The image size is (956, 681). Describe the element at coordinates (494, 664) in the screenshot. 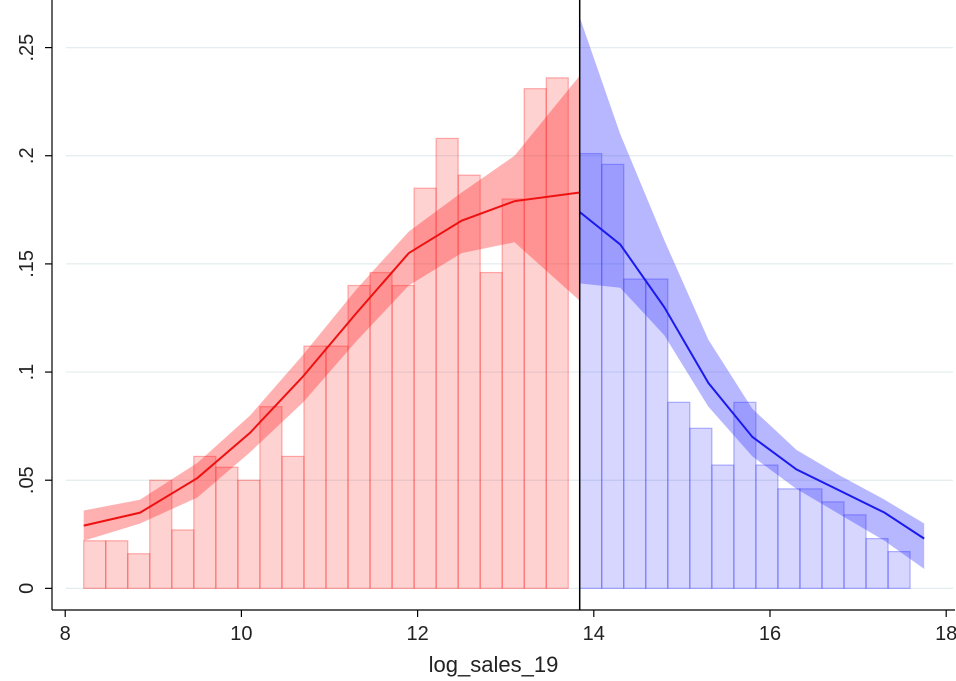

I see `x-axis-label: log_sales_19` at that location.